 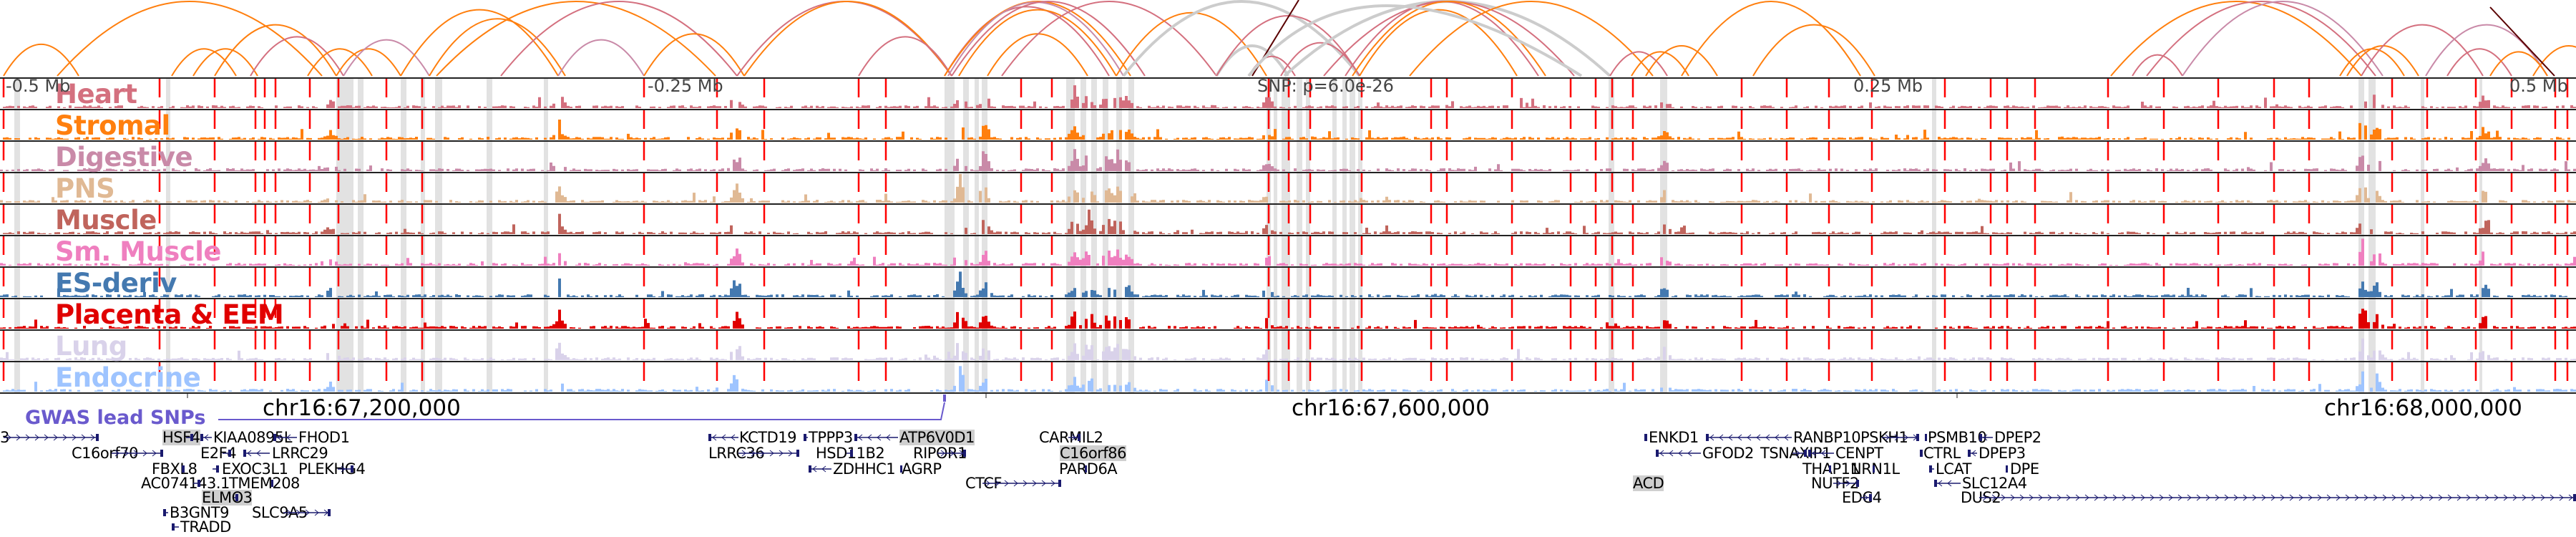 I want to click on gene-model-ac074143.1, so click(x=196, y=483).